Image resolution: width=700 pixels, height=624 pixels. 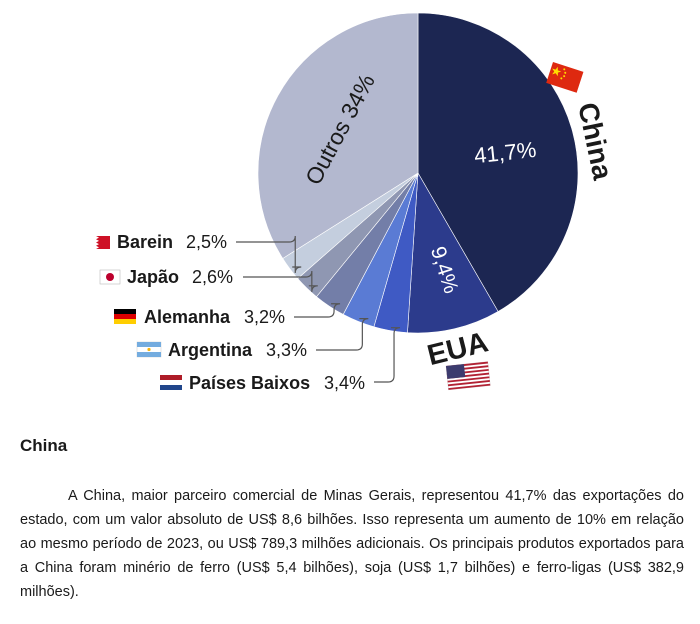 I want to click on germany-flag-icon, so click(x=125, y=316).